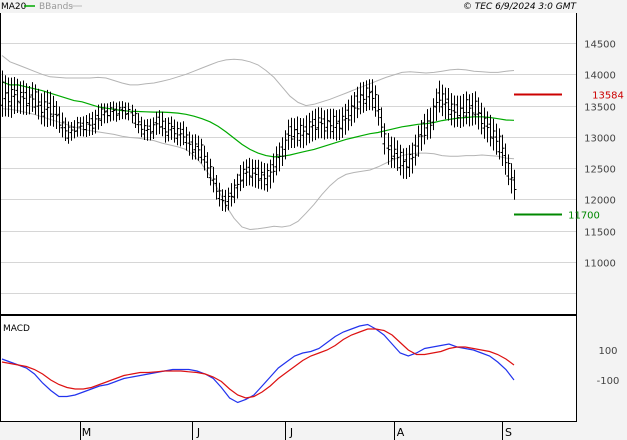  I want to click on ma20-path, so click(258, 119).